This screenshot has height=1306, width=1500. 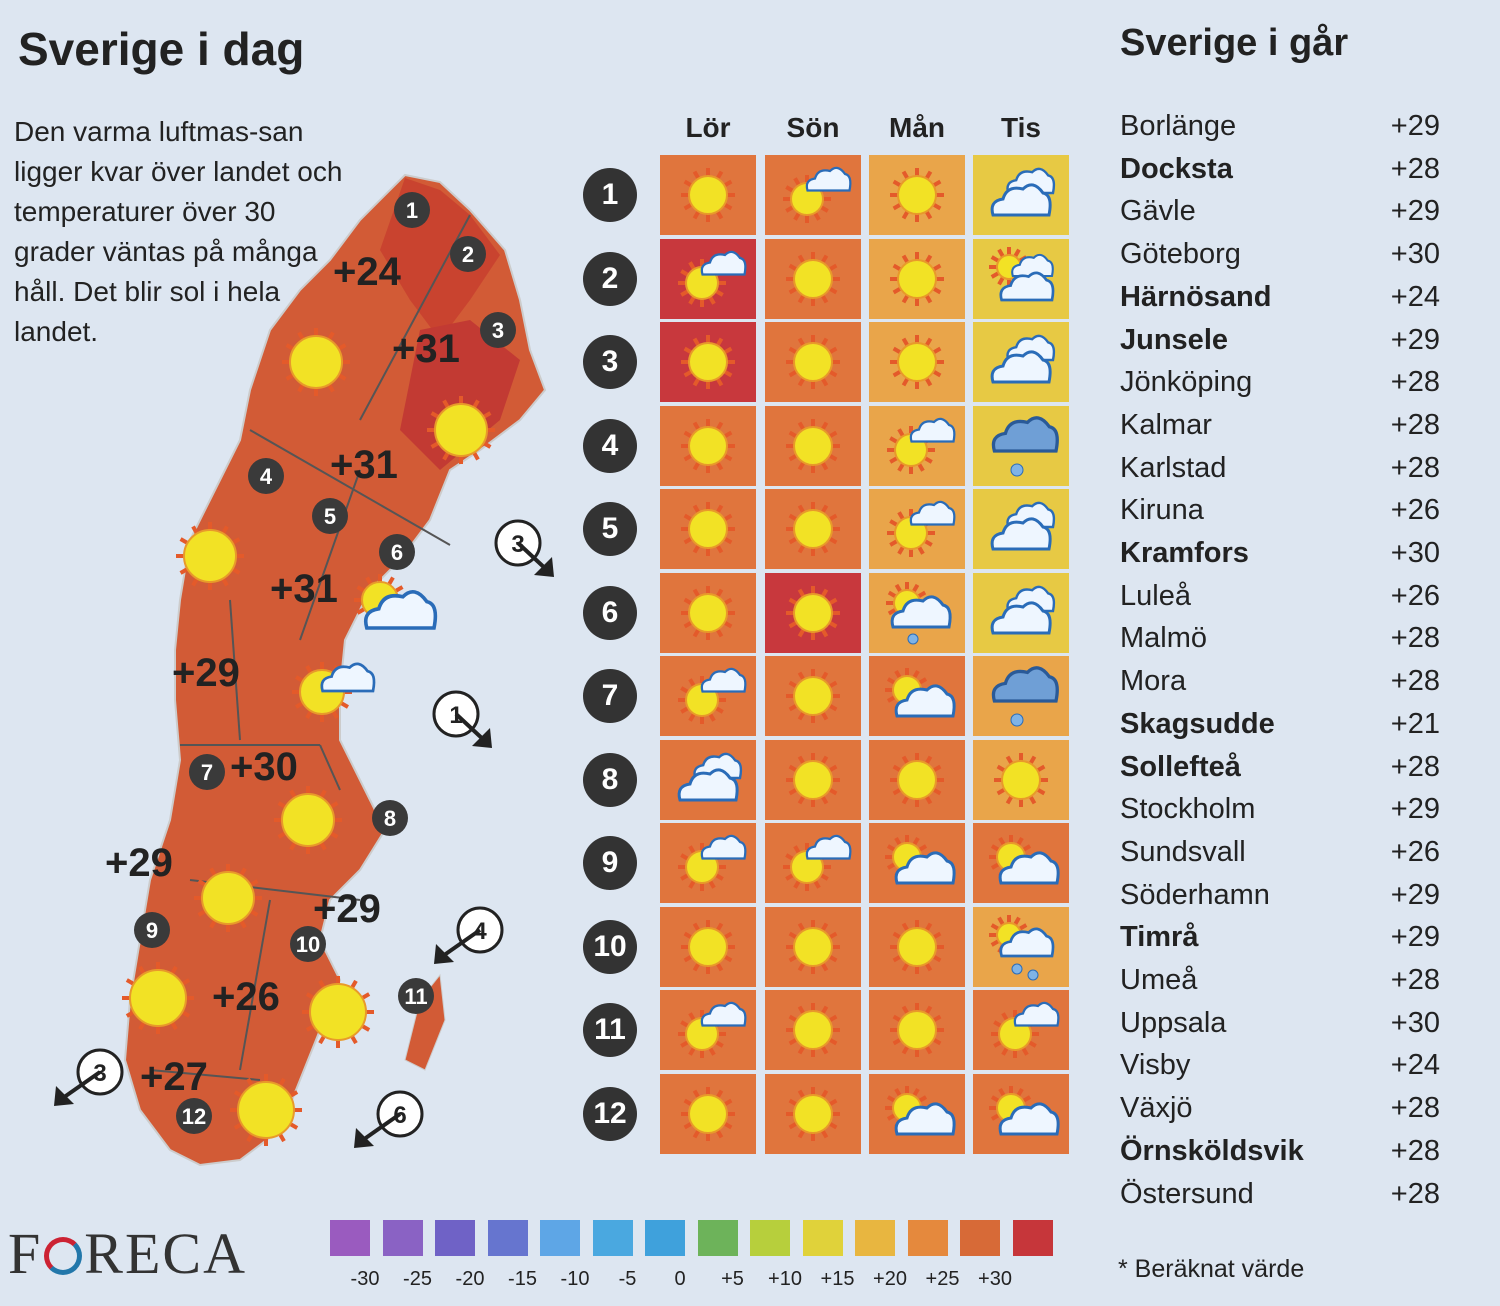 I want to click on svg-text: 4, so click(x=266, y=476).